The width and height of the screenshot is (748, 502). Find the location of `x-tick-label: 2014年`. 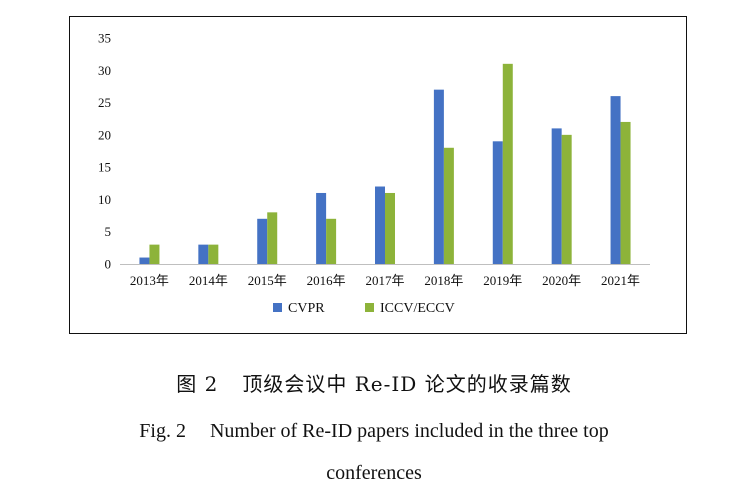

x-tick-label: 2014年 is located at coordinates (208, 280).